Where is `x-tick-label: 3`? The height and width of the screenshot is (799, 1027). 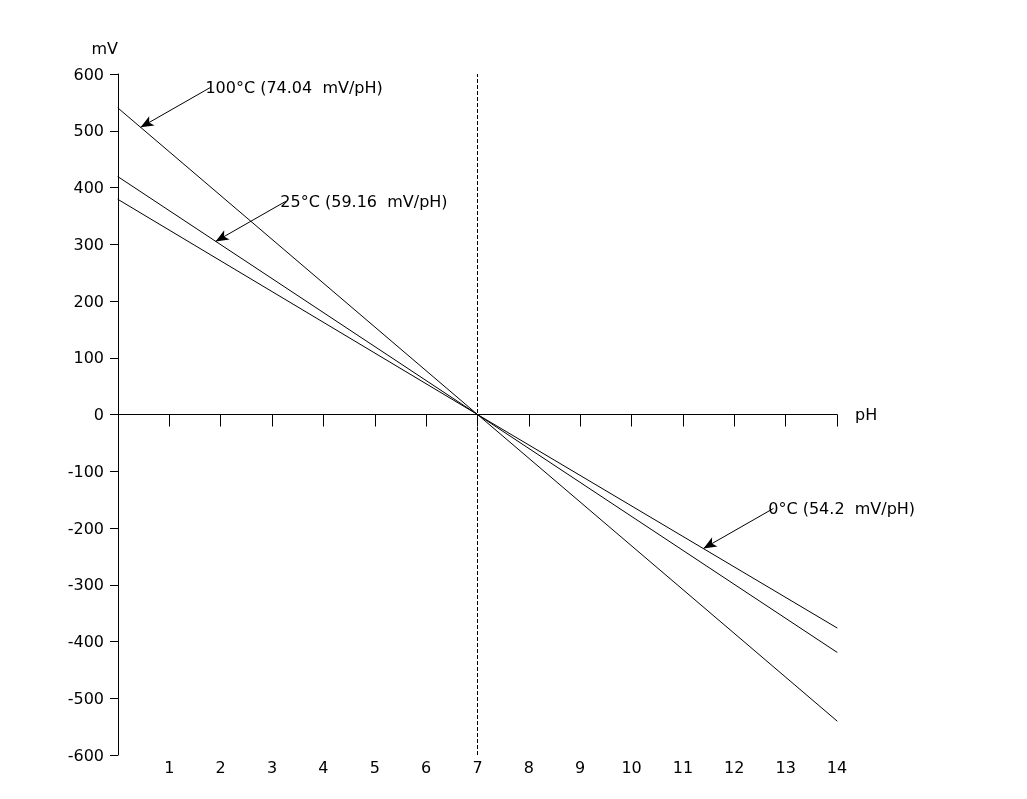
x-tick-label: 3 is located at coordinates (272, 767).